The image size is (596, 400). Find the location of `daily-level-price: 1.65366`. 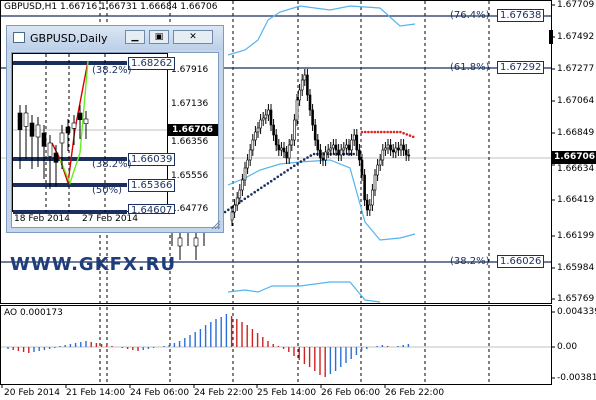

daily-level-price: 1.65366 is located at coordinates (152, 185).